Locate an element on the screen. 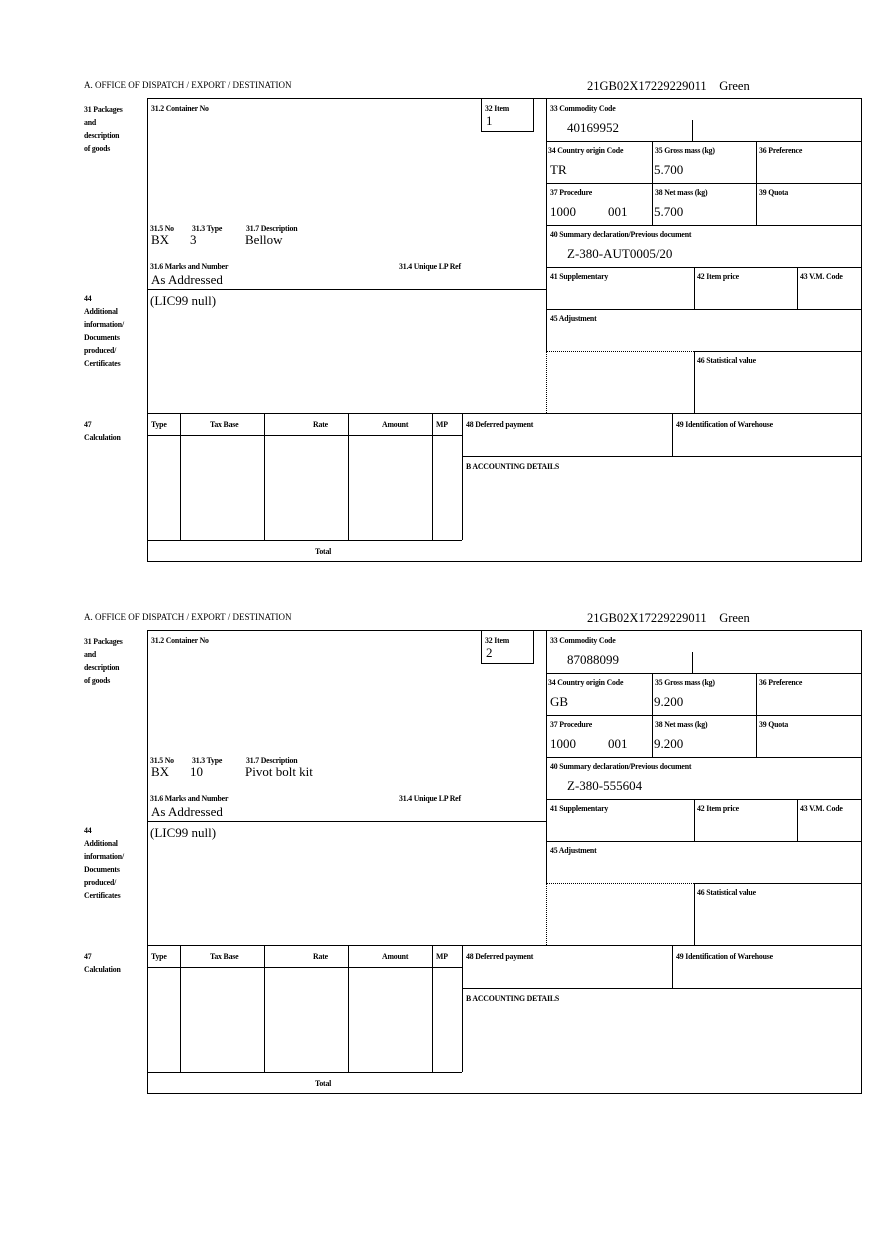  label-39: 39 Quota is located at coordinates (774, 724).